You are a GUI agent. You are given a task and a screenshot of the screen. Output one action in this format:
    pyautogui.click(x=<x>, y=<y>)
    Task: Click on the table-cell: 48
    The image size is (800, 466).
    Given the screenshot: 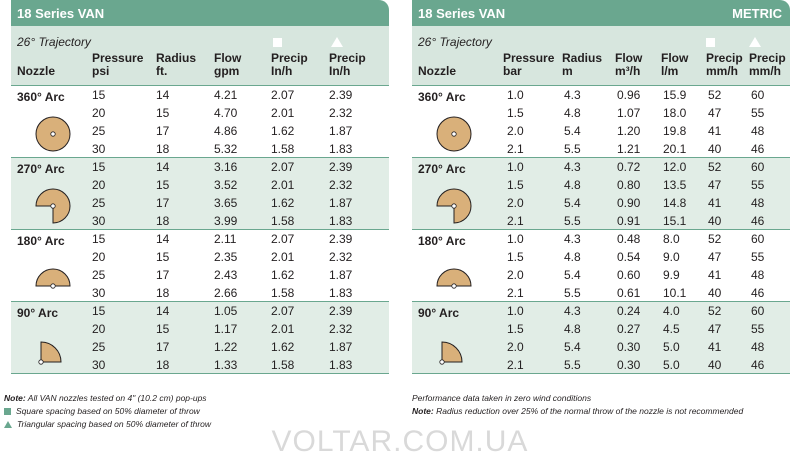 What is the action you would take?
    pyautogui.click(x=758, y=203)
    